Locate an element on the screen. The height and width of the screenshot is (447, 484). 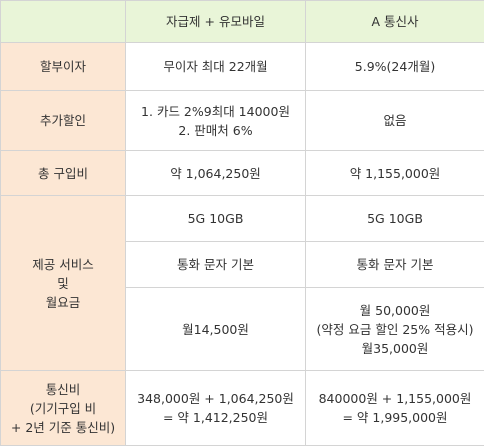
discount-col1-line2: 2. 판매처 6% is located at coordinates (215, 130).